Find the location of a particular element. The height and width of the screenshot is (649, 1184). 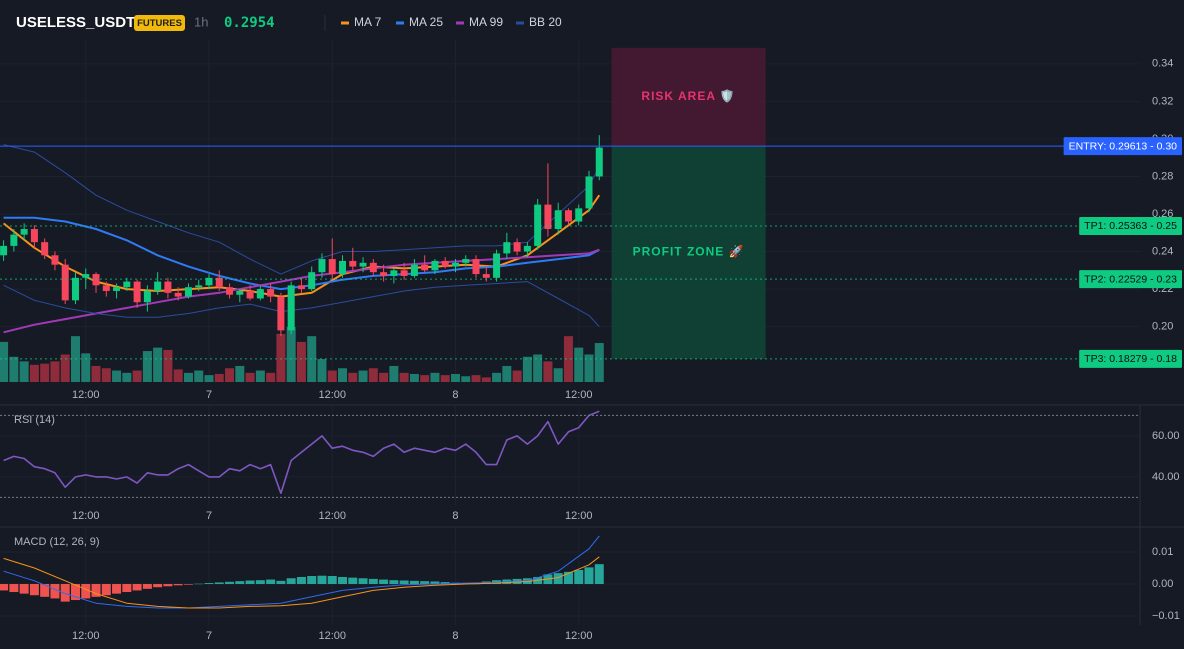

y-tick-label: −0.01 is located at coordinates (1166, 616).